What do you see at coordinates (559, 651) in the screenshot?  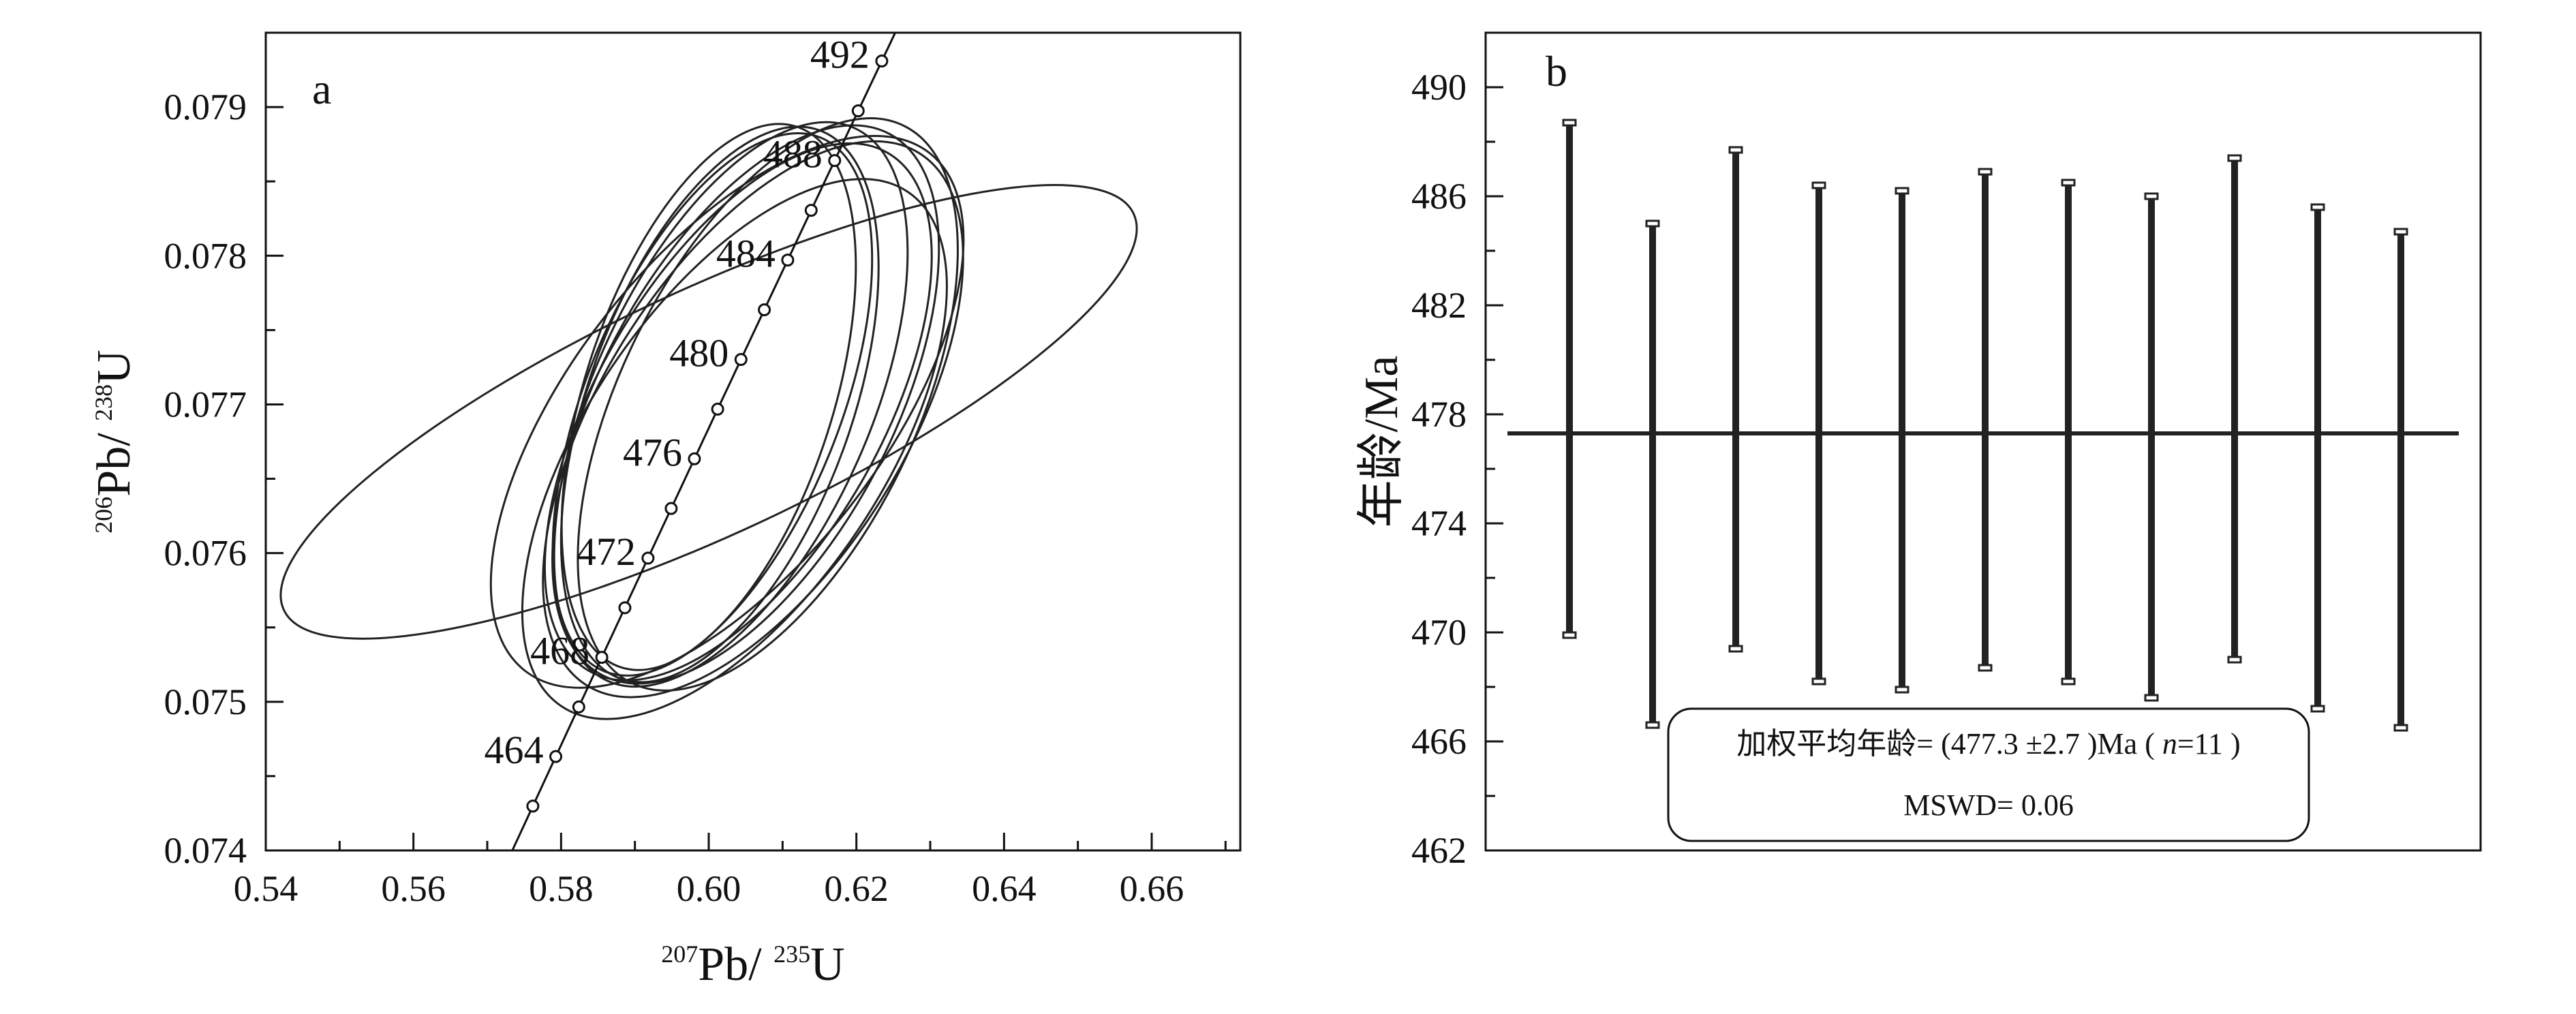 I see `concordia-age-label: 468` at bounding box center [559, 651].